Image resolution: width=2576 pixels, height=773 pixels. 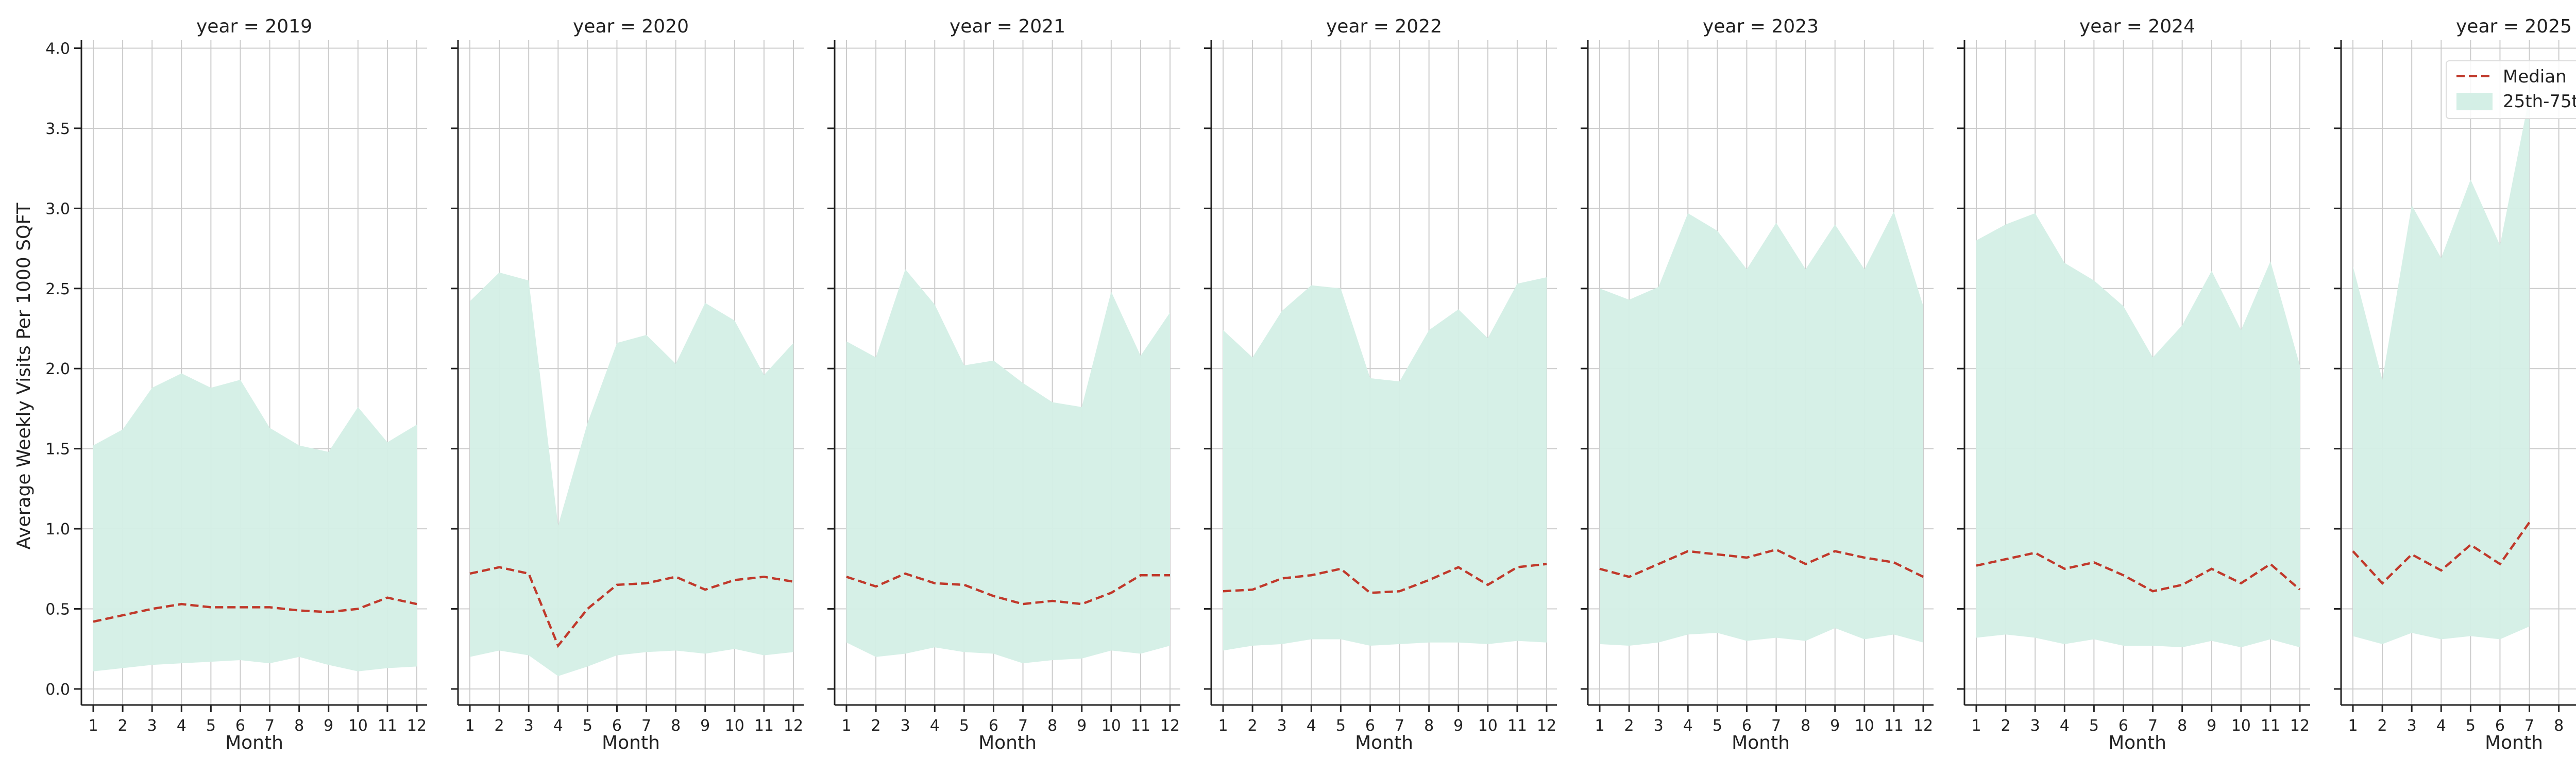 I want to click on facet-title: year = 2025, so click(x=2514, y=26).